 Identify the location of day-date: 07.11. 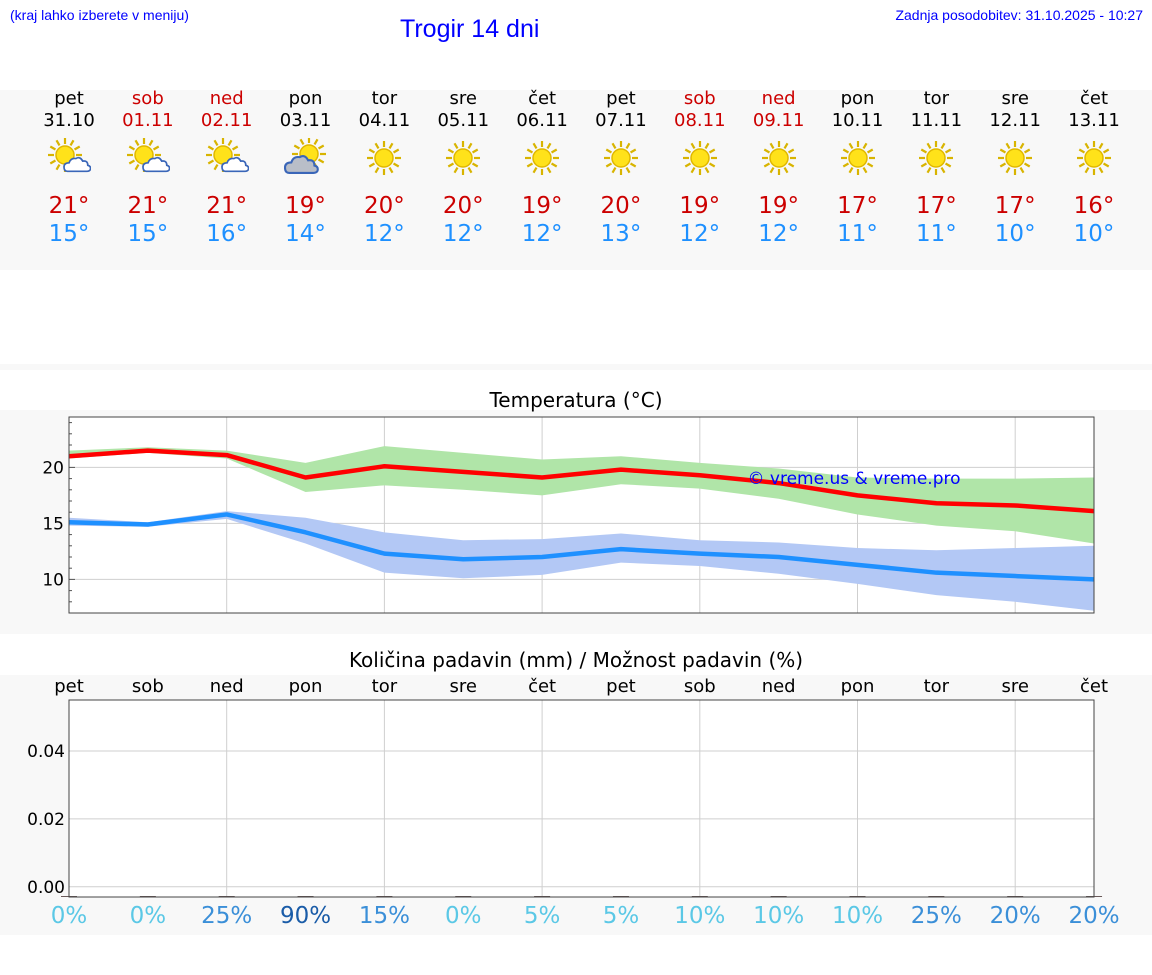
(621, 120).